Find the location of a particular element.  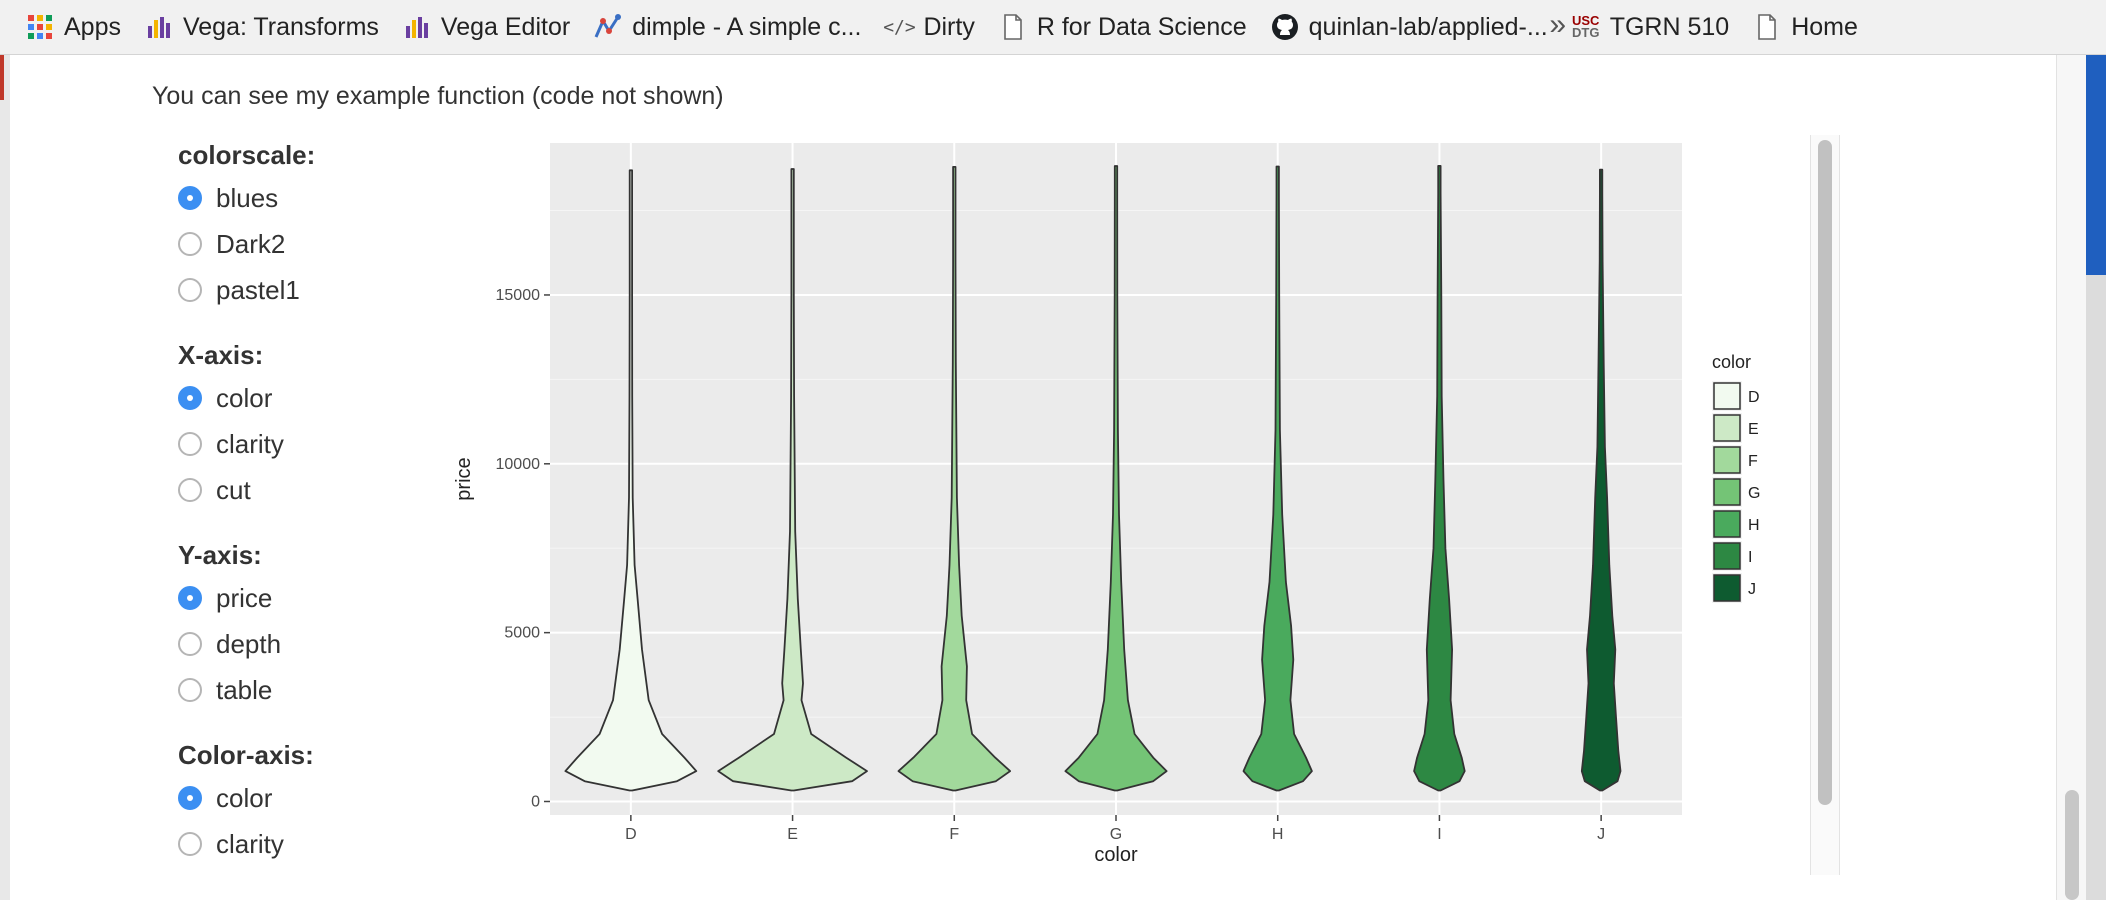

x-axis-option-clarity: clarity is located at coordinates (246, 444).